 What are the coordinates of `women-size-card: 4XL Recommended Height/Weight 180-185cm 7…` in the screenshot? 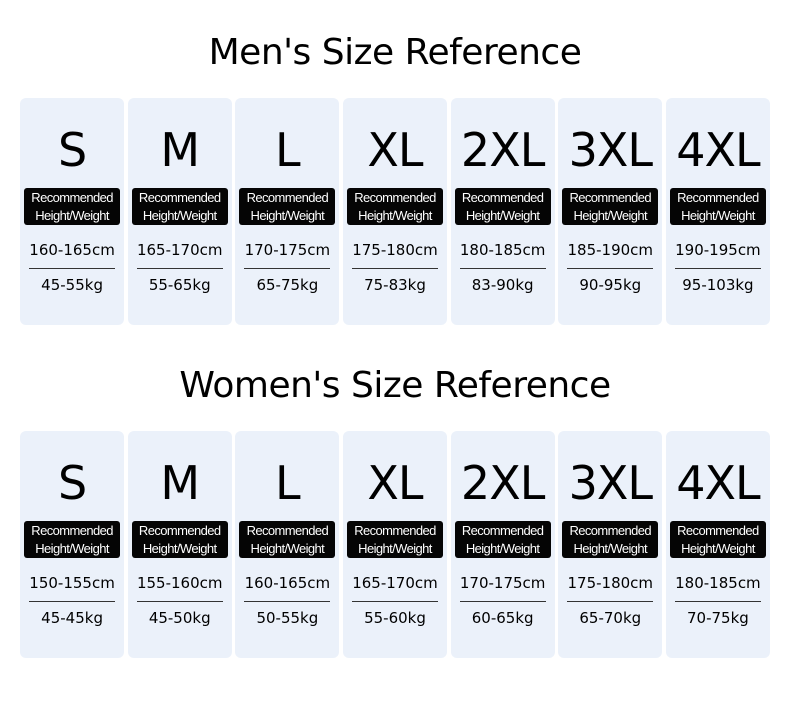 It's located at (717, 544).